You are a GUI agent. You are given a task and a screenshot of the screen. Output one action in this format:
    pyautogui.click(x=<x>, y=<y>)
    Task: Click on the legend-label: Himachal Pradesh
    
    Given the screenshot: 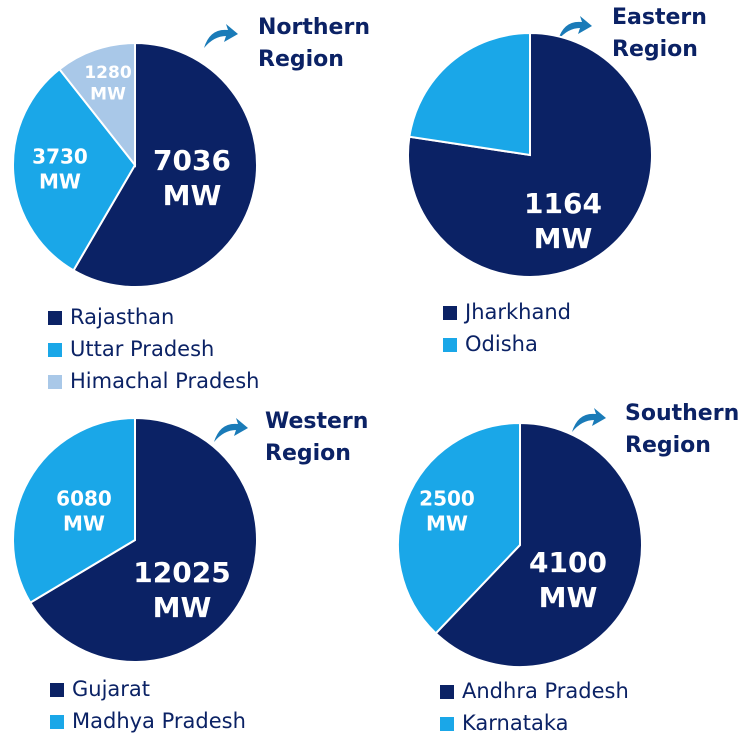 What is the action you would take?
    pyautogui.click(x=164, y=381)
    